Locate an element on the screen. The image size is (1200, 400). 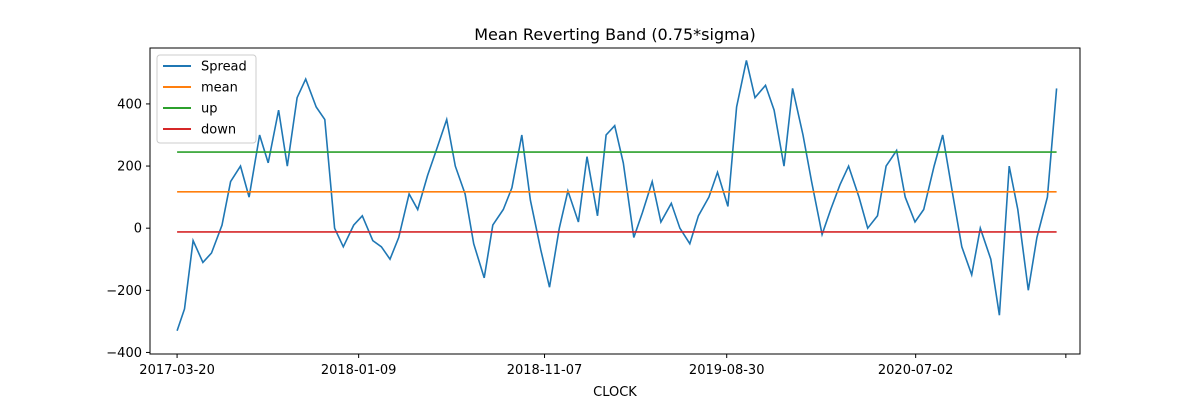
y-axis: −400 −200 0 200 400 is located at coordinates (128, 229).